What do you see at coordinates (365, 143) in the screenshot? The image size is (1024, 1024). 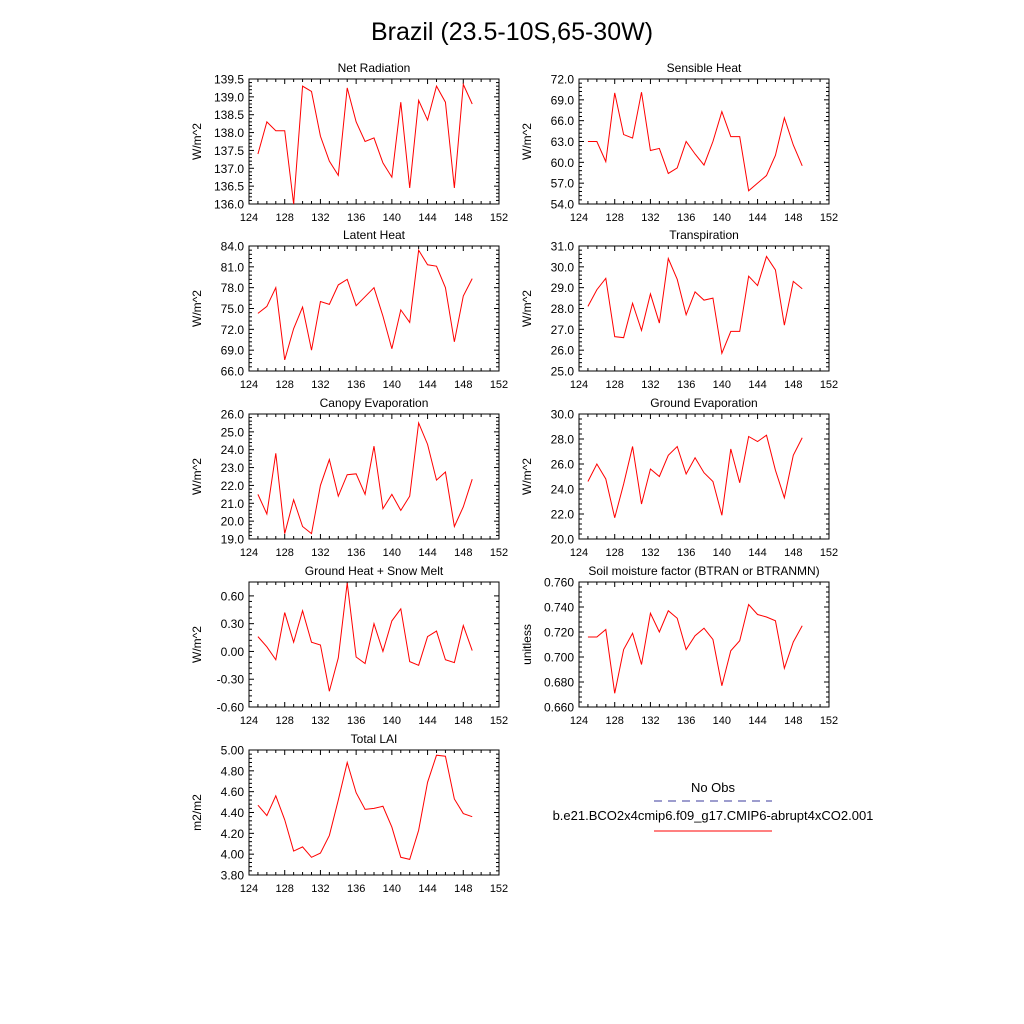 I see `panel-net-radiation-series-line` at bounding box center [365, 143].